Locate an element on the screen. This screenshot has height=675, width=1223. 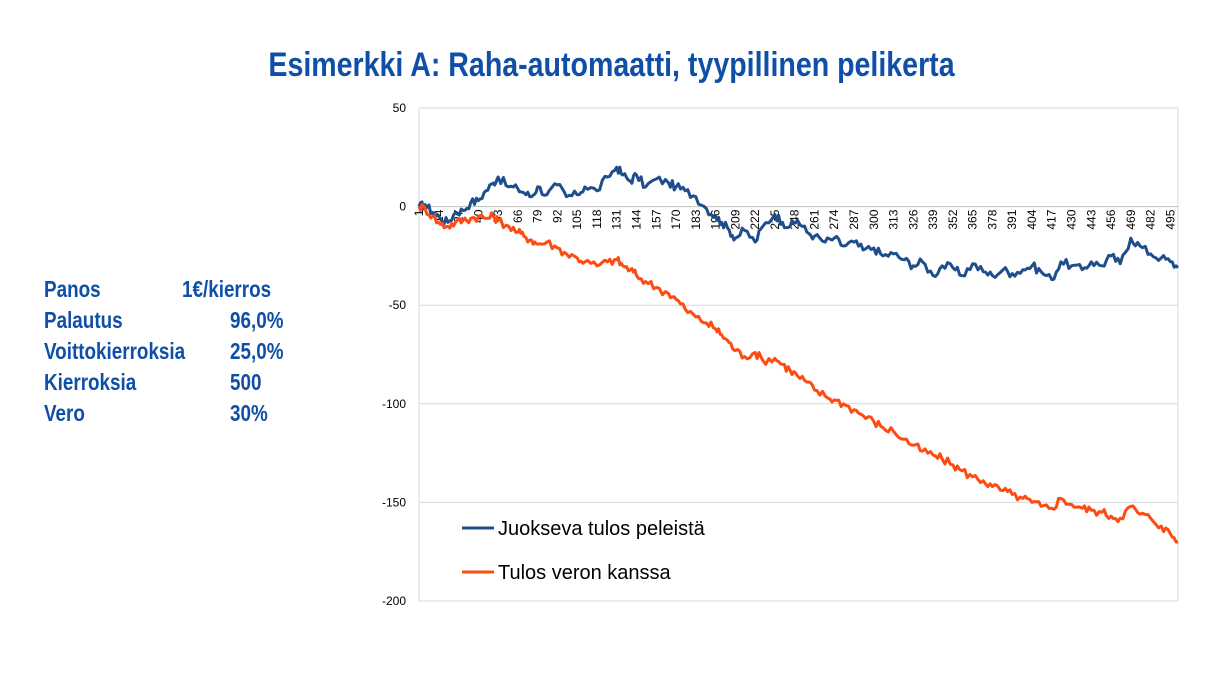
param-value: 30% is located at coordinates (249, 413).